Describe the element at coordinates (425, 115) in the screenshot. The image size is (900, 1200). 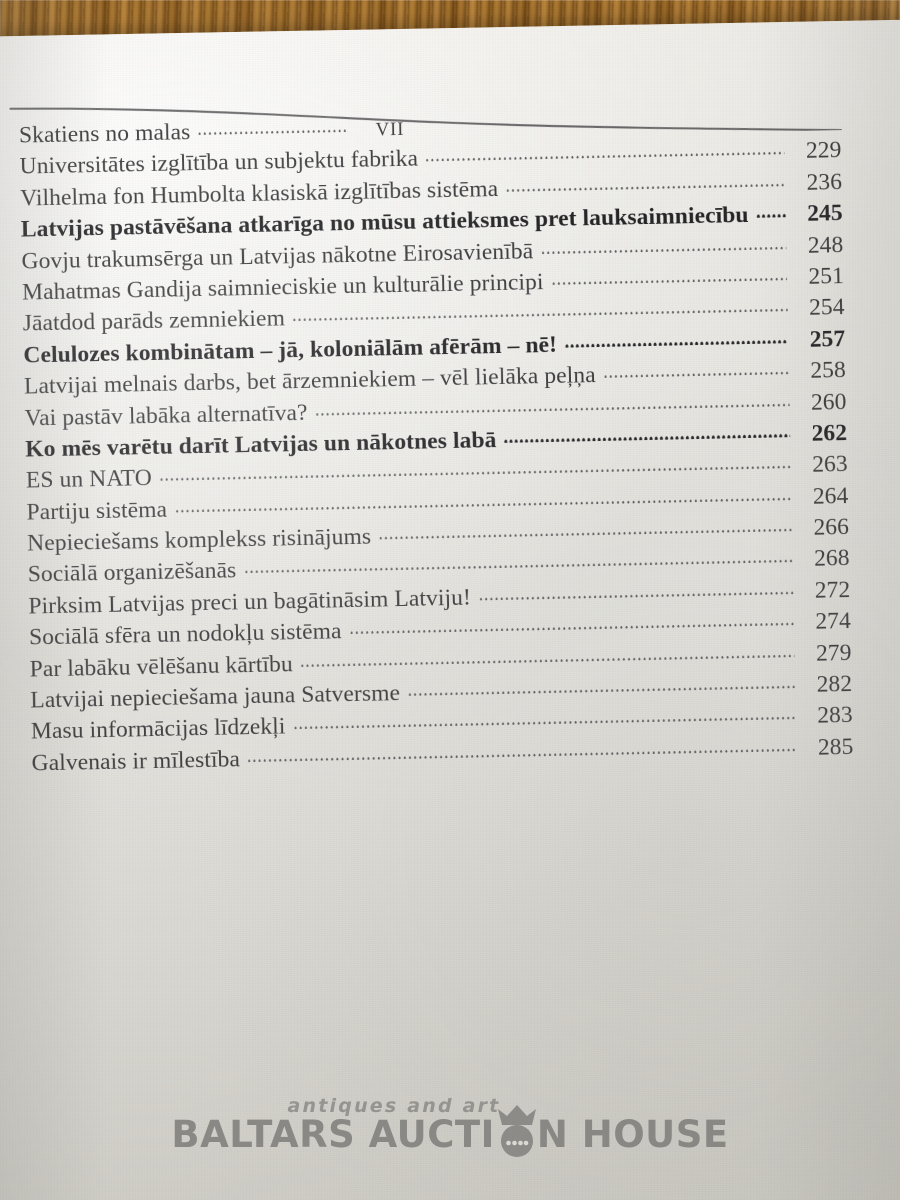
I see `header-rule` at that location.